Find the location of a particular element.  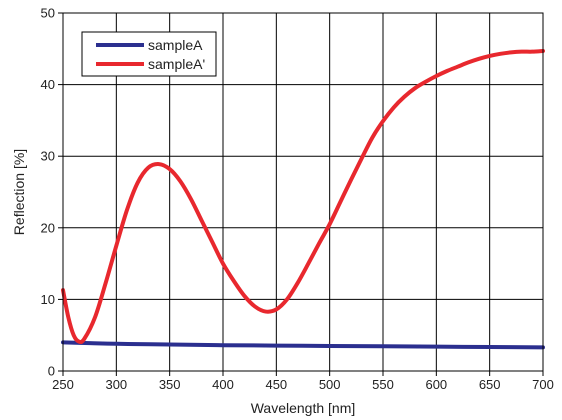

x-tick-label: 500 is located at coordinates (330, 384).